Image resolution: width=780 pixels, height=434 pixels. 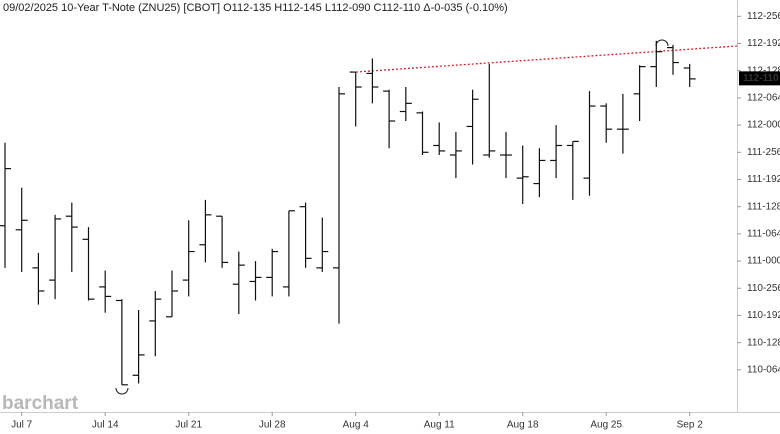 I want to click on trend-line, so click(x=546, y=59).